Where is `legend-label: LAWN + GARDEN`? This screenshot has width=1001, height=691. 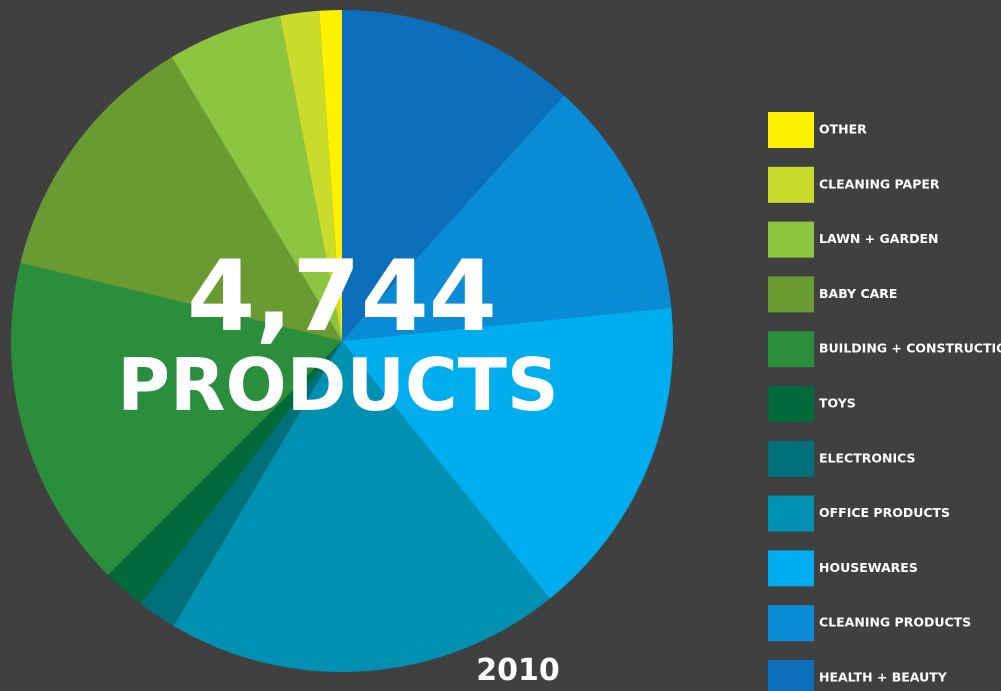
legend-label: LAWN + GARDEN is located at coordinates (878, 238).